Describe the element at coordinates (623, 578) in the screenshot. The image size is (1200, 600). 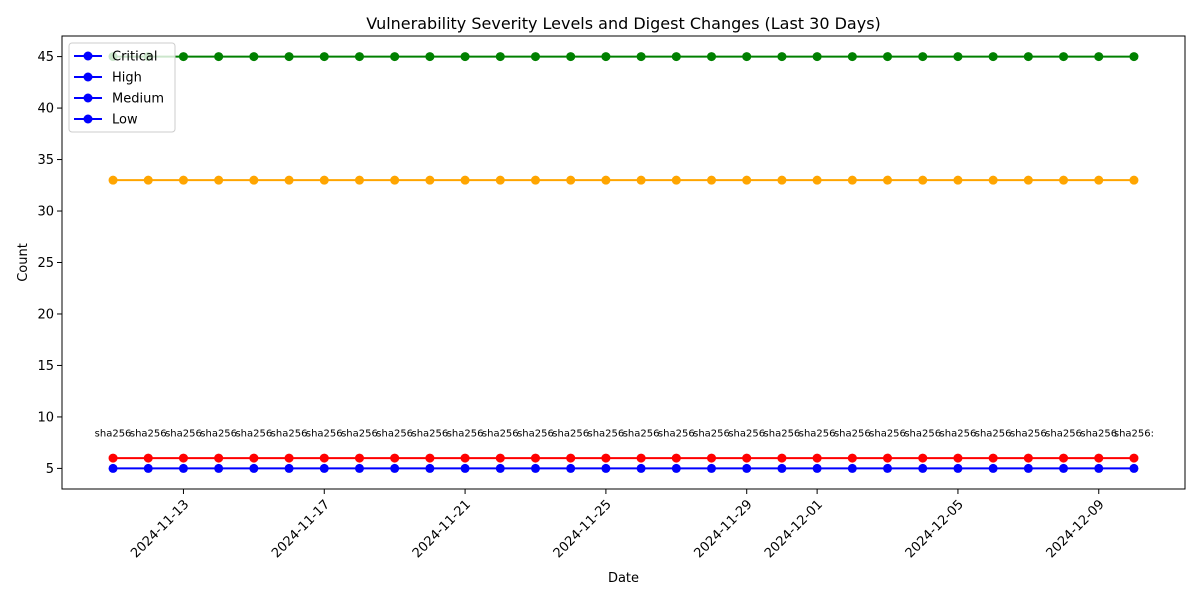
I see `x-axis-label: Date` at that location.